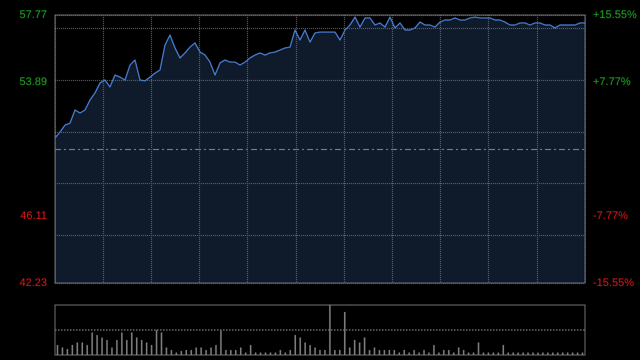 The width and height of the screenshot is (640, 360). Describe the element at coordinates (613, 283) in the screenshot. I see `y2-tick-label: -15.55%` at that location.